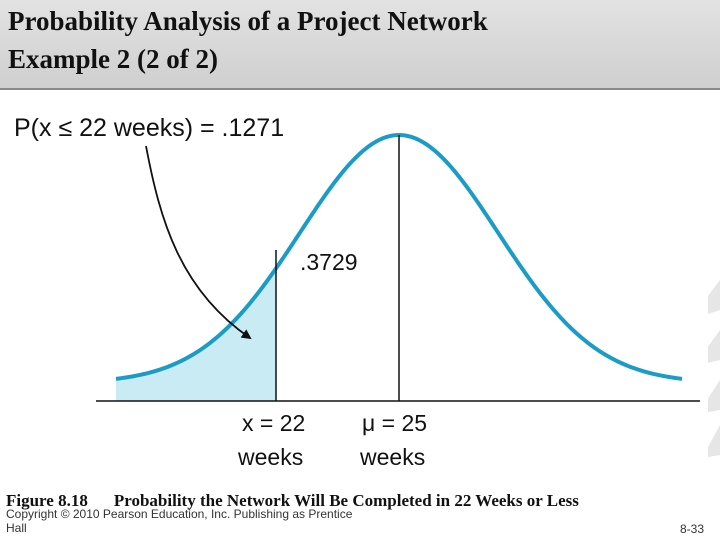  Describe the element at coordinates (47, 500) in the screenshot. I see `caption-figure-number: Figure 8.18` at that location.